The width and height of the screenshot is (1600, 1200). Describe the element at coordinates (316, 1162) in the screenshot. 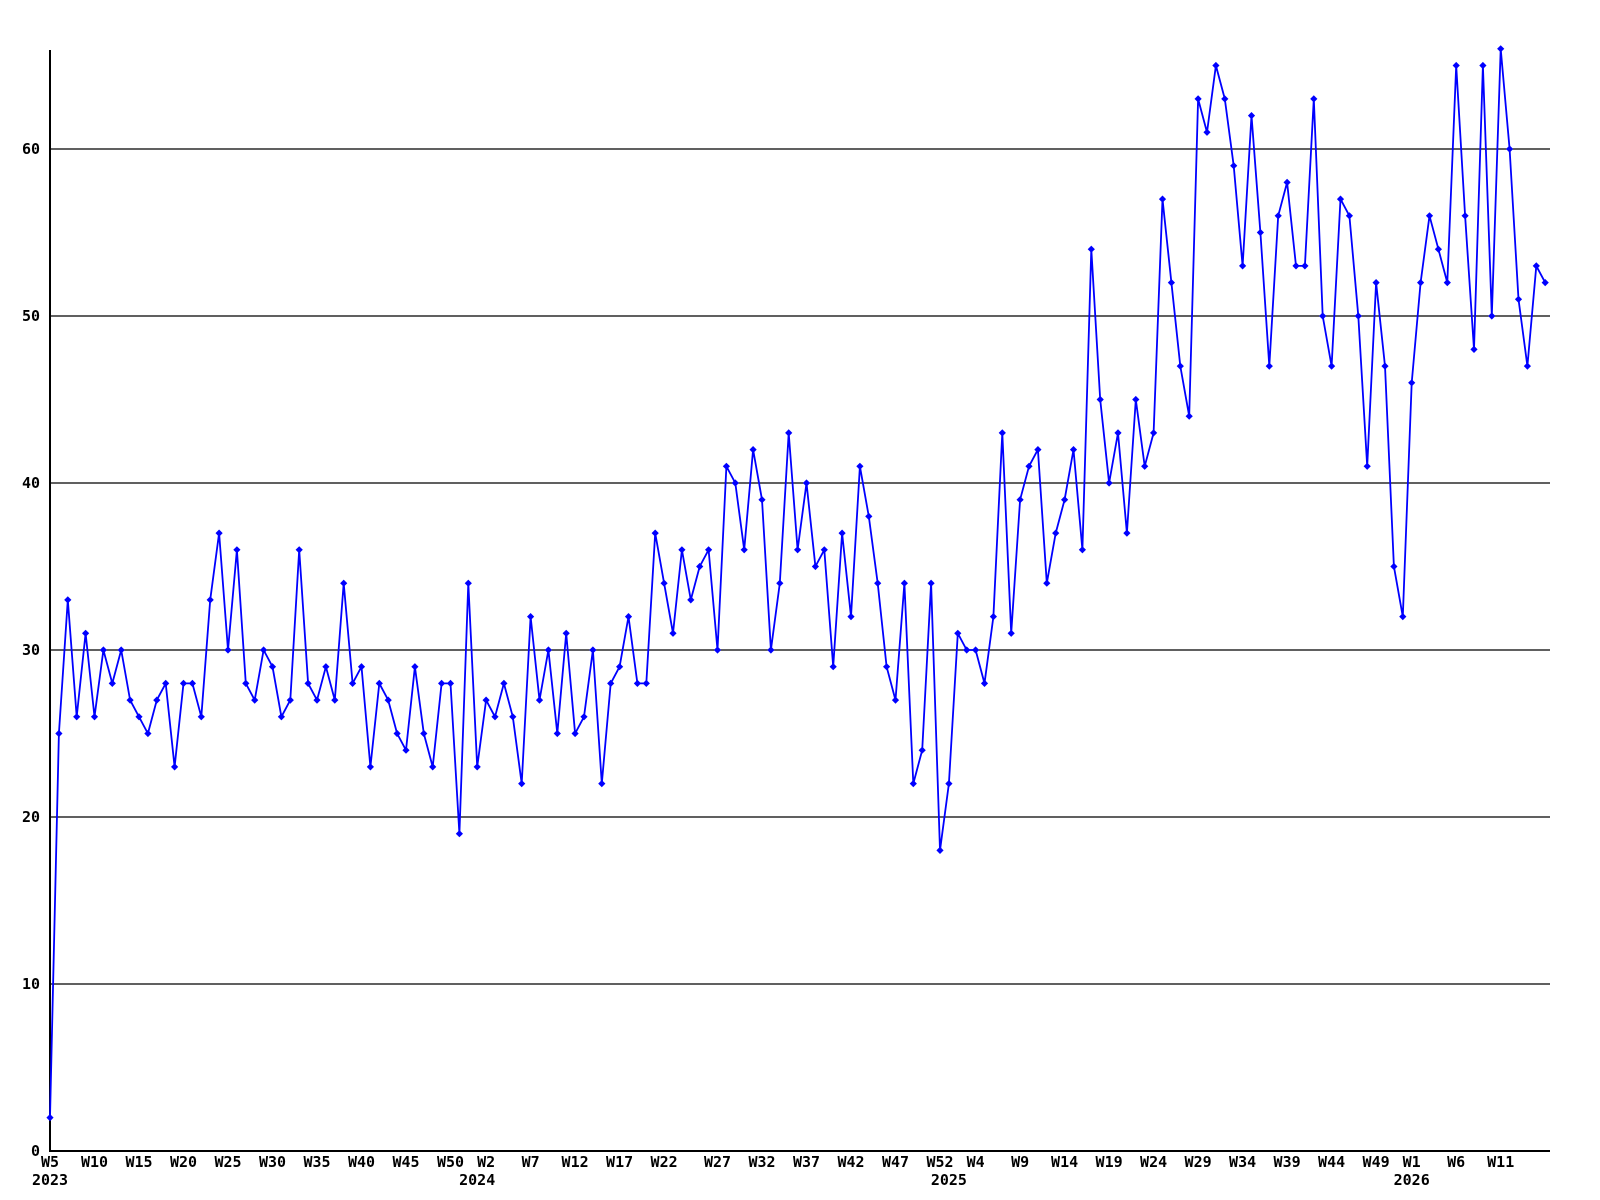

I see `x-tick-label-w35: W35` at that location.